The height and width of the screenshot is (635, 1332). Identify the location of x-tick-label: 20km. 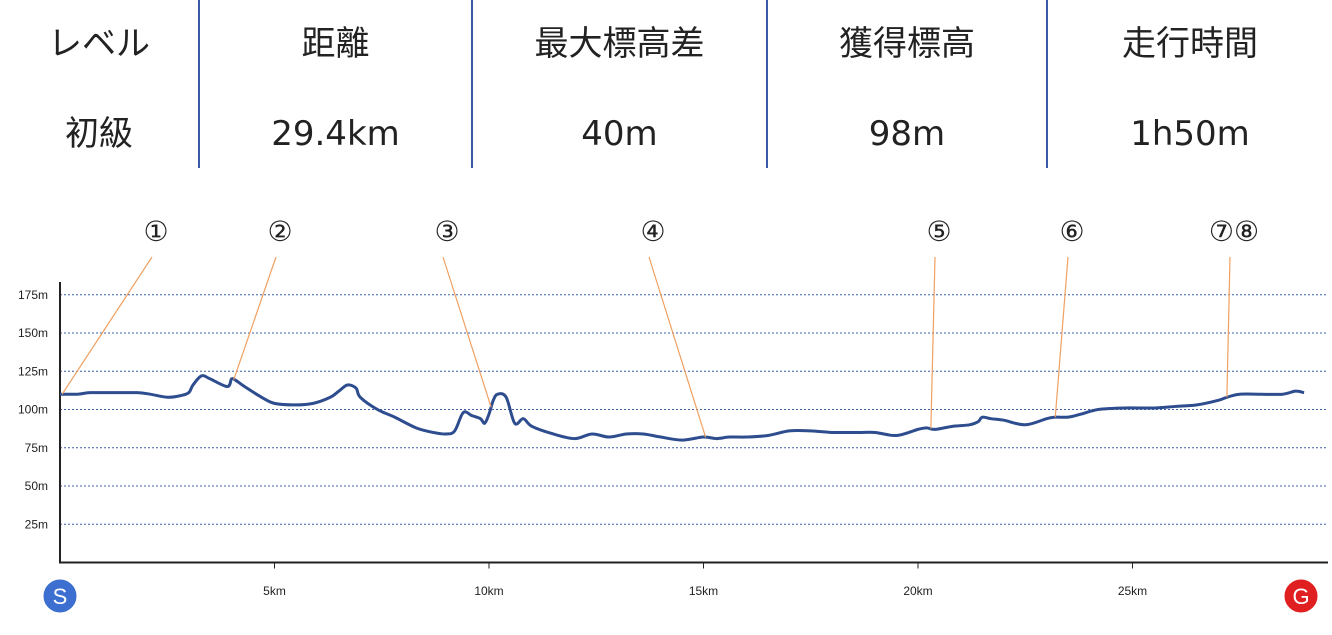
(917, 591).